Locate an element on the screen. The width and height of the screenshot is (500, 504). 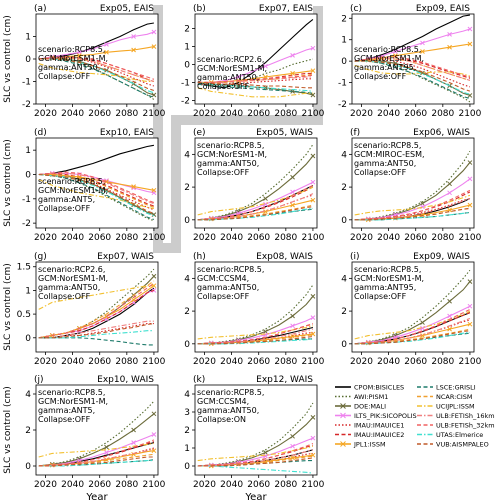
legend-label: AWI:PISM1 is located at coordinates (371, 397).